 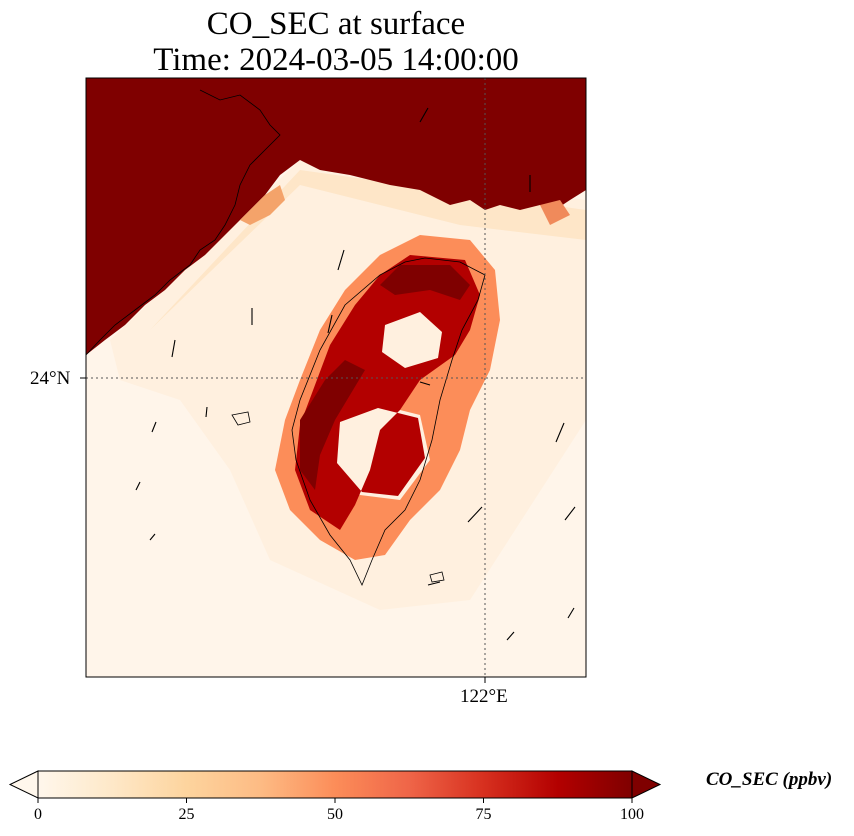 What do you see at coordinates (262, 205) in the screenshot?
I see `coast-edge-orange` at bounding box center [262, 205].